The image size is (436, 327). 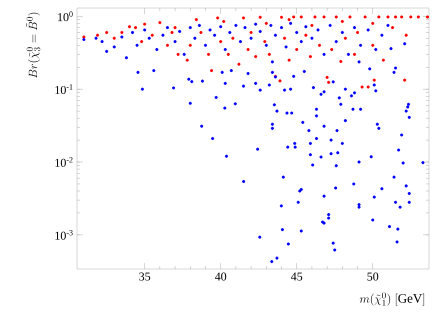 I want to click on y-axis-title: $Br(\tilde{\chi}^0_3=\tilde{B}^0)$, so click(x=33, y=45).